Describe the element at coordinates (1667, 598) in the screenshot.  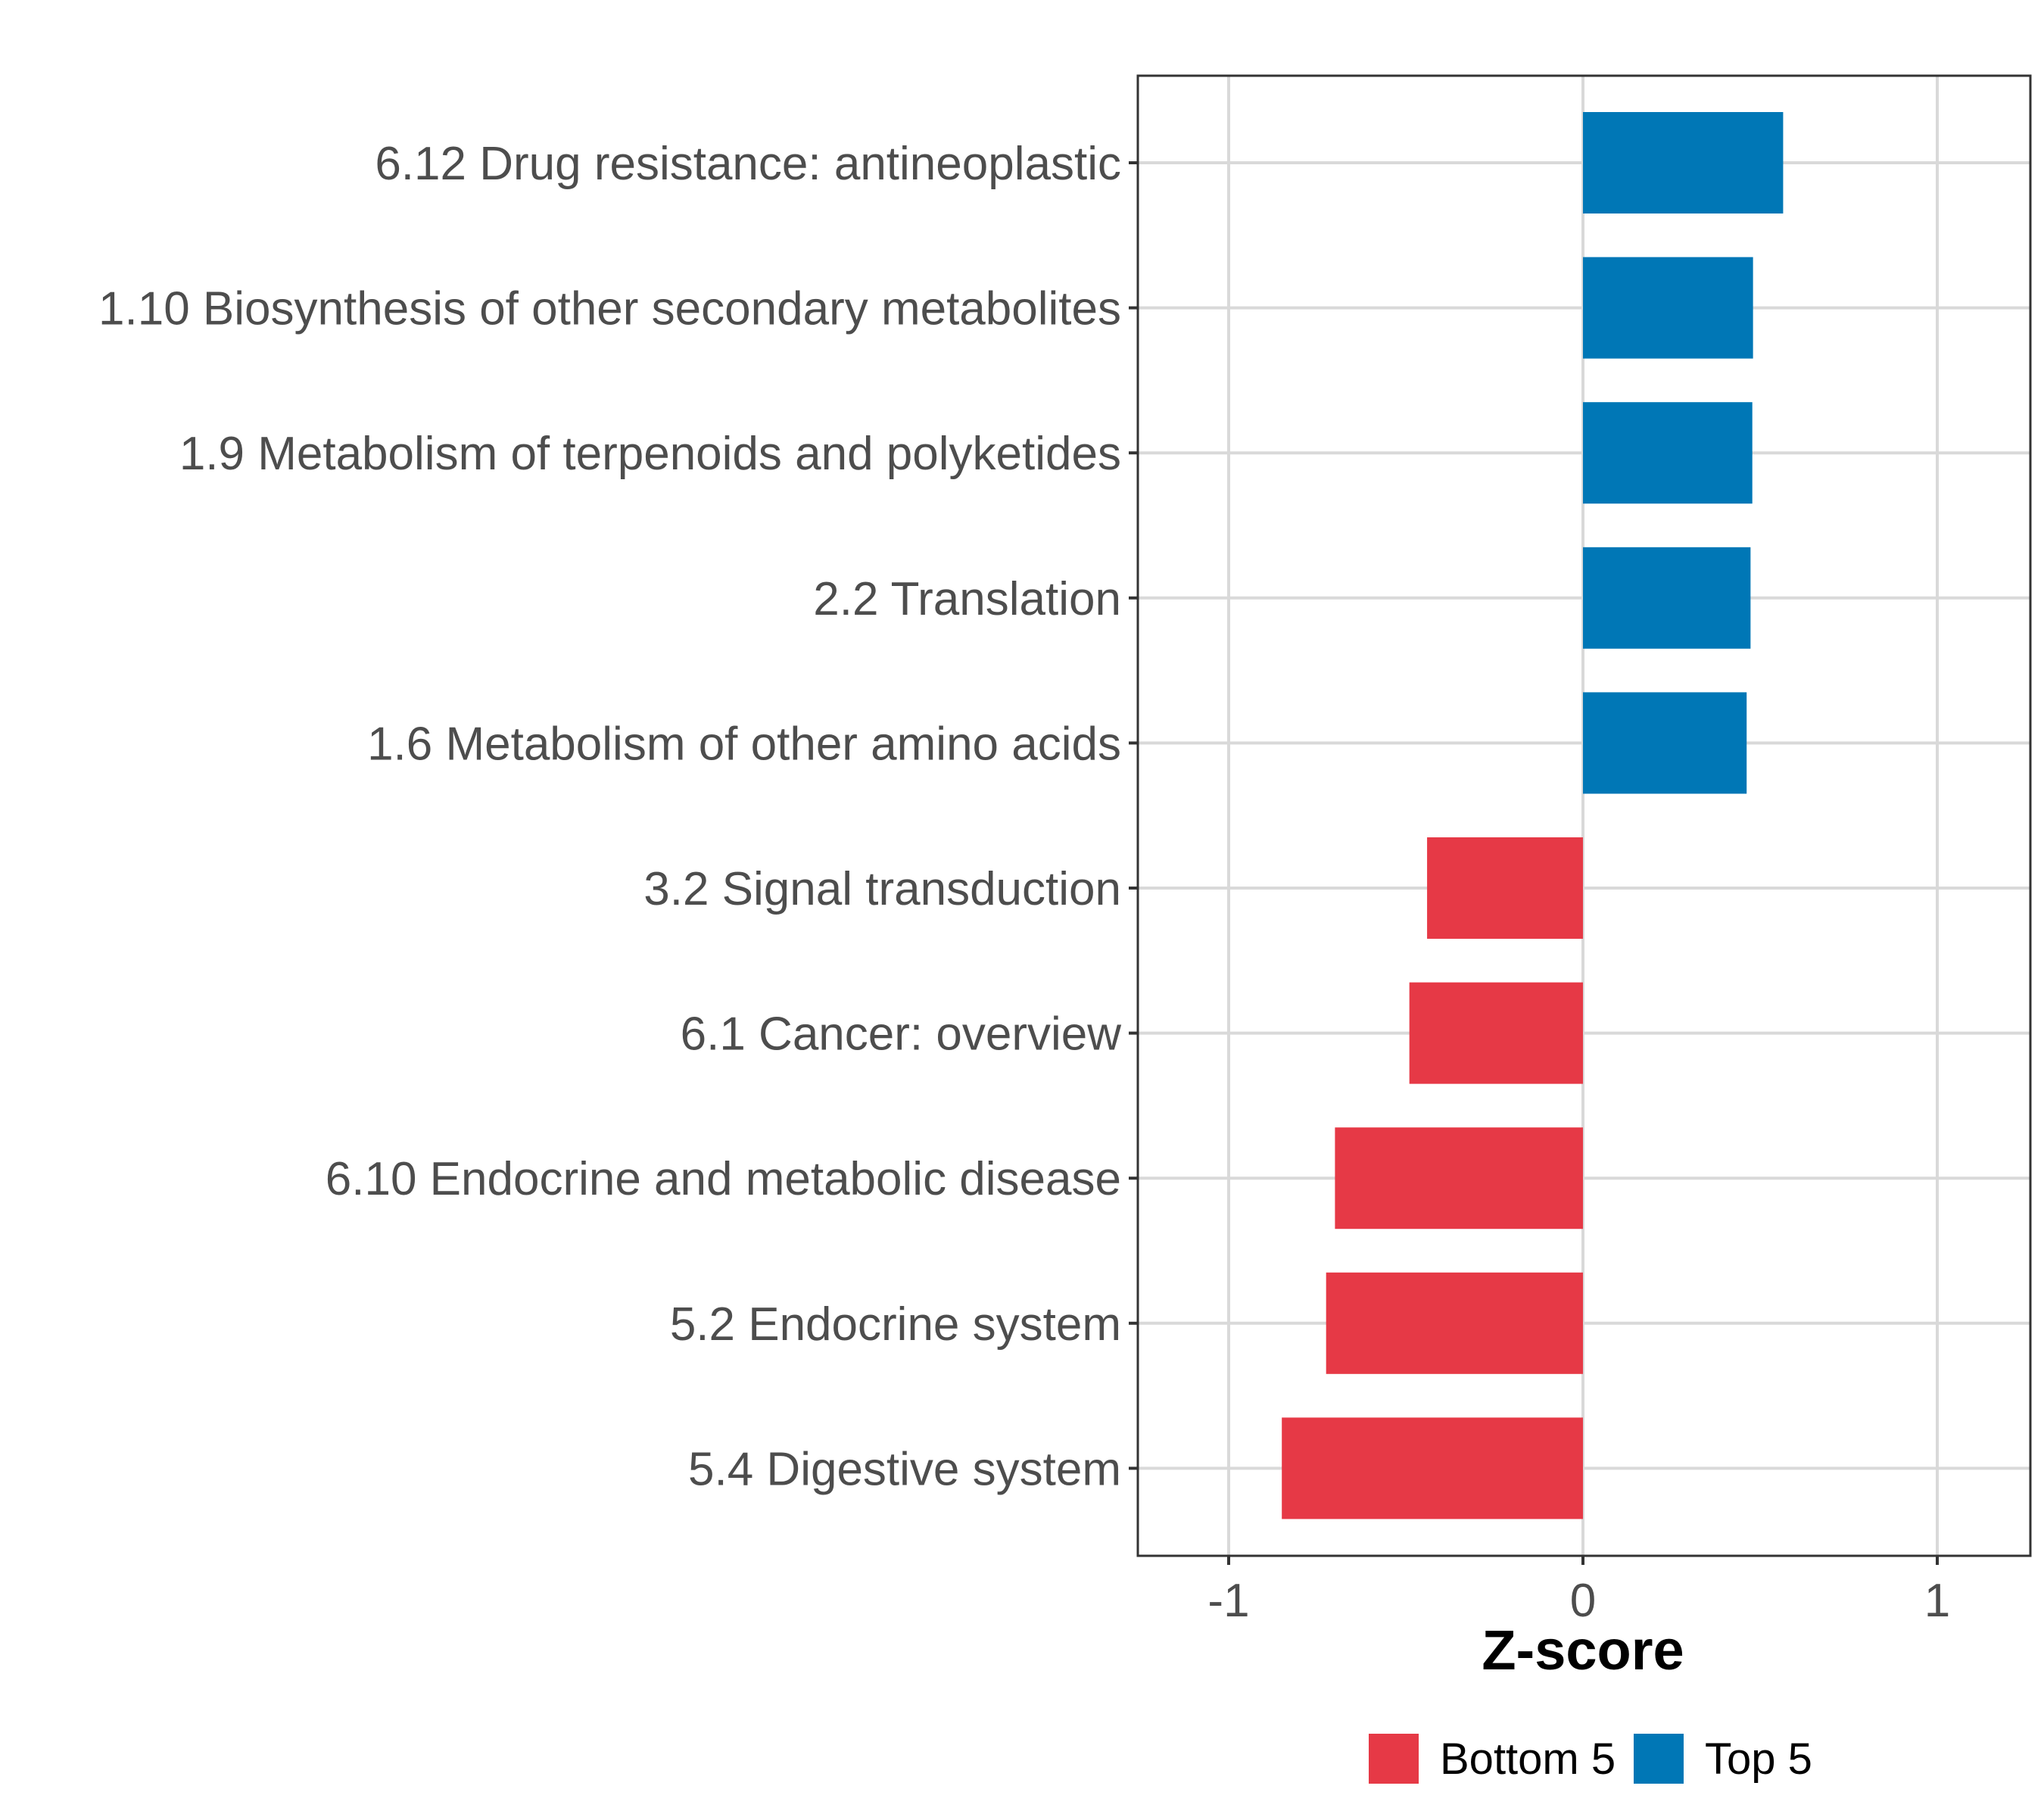
I see `bar-2-2-translation` at that location.